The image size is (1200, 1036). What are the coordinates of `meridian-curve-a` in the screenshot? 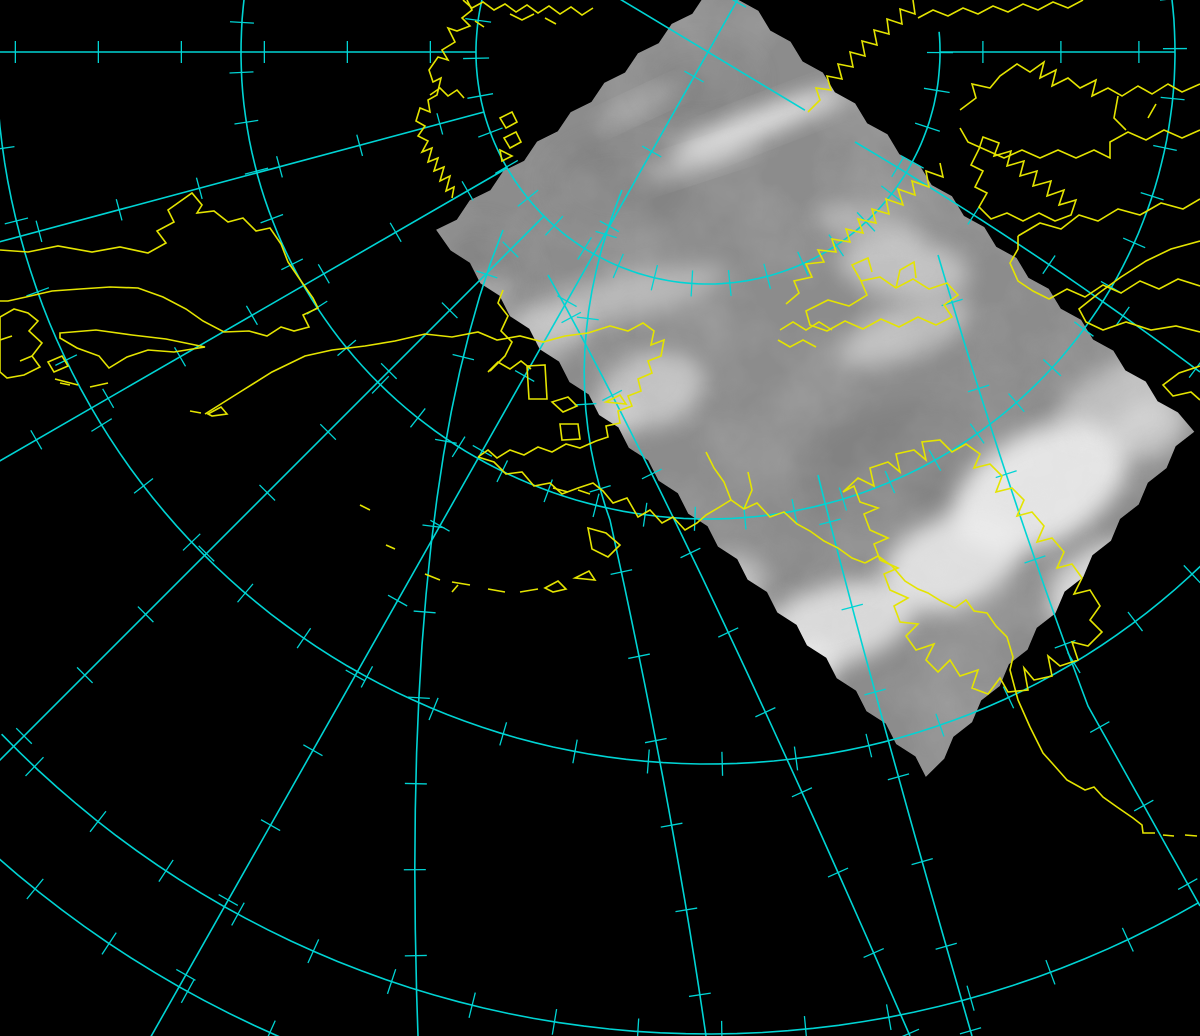 It's located at (458, 632).